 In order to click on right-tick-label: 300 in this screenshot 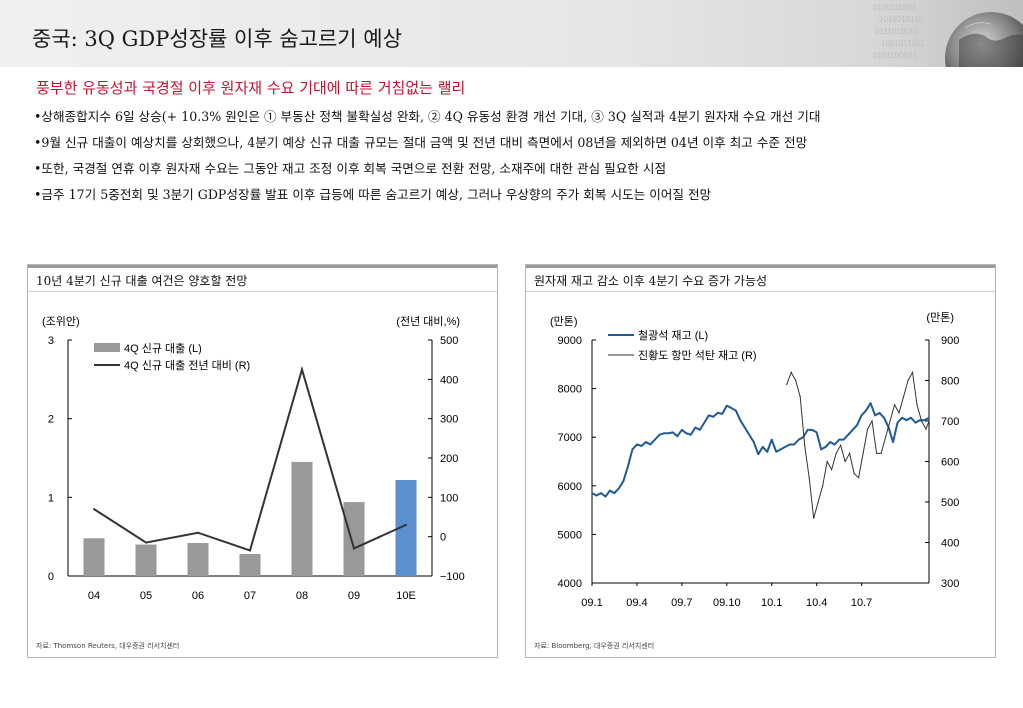, I will do `click(950, 584)`.